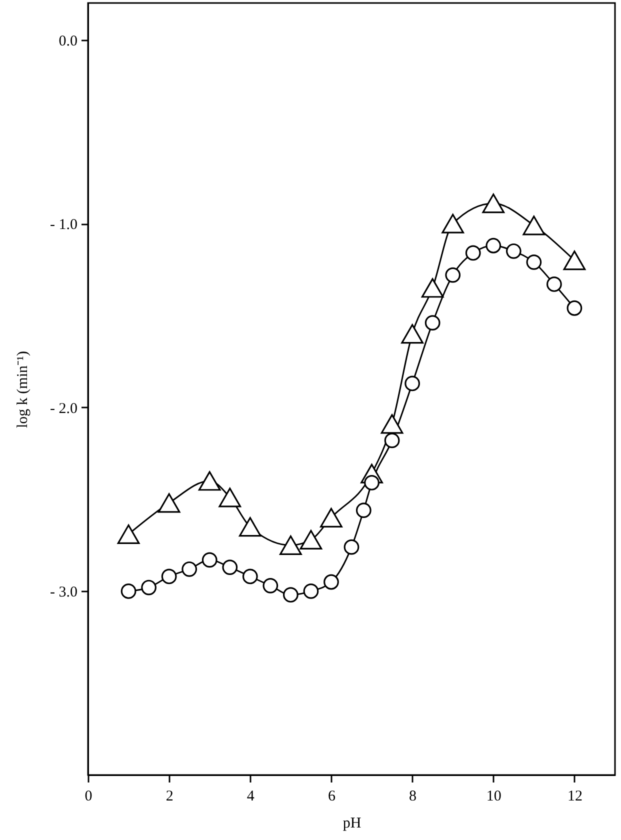  I want to click on y-tick-label: - 2.0, so click(64, 408).